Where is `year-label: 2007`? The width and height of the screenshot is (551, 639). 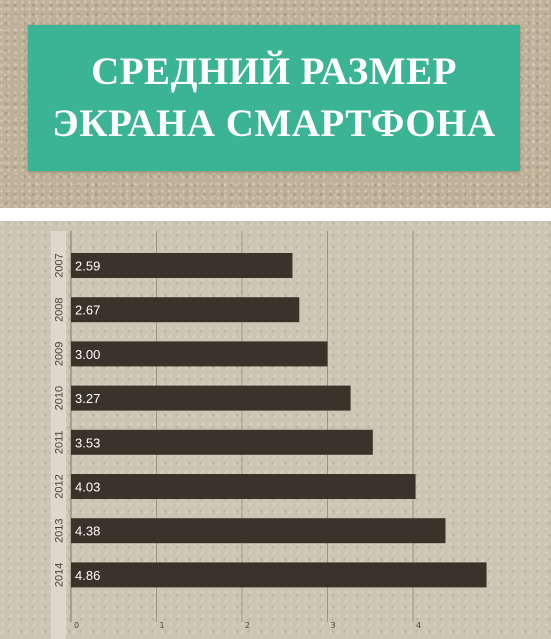 year-label: 2007 is located at coordinates (60, 265).